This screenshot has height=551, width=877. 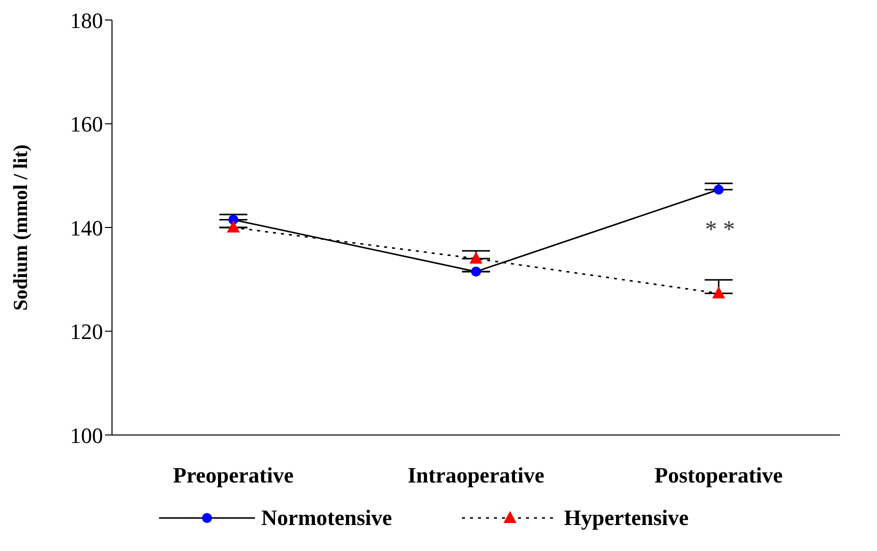 I want to click on legend-label: Normotensive, so click(x=326, y=518).